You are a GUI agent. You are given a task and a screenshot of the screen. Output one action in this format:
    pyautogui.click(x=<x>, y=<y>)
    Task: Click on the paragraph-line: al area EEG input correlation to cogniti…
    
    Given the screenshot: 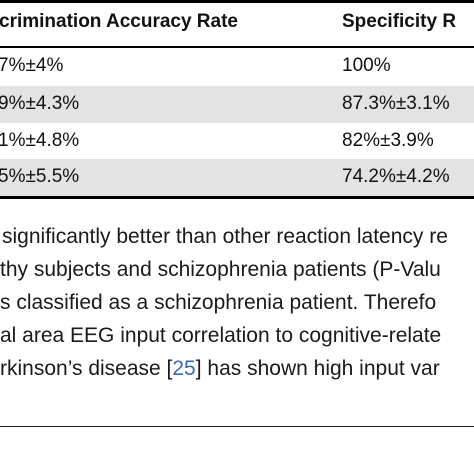 What is the action you would take?
    pyautogui.click(x=221, y=335)
    